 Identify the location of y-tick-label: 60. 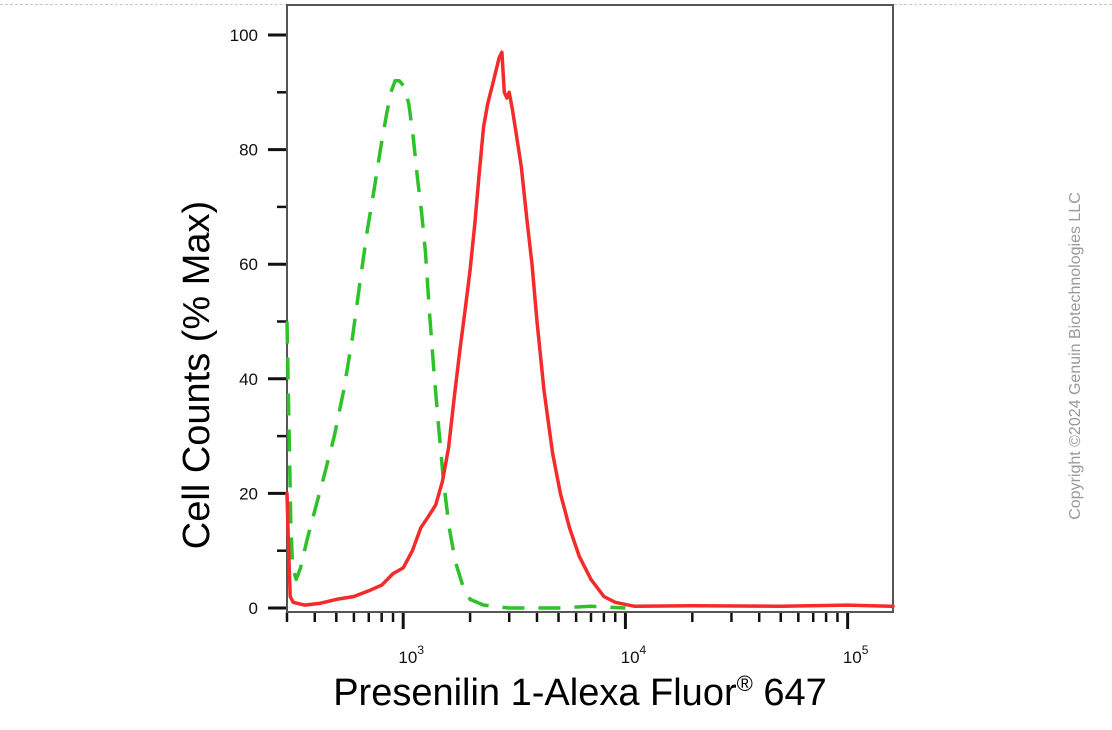
(248, 264).